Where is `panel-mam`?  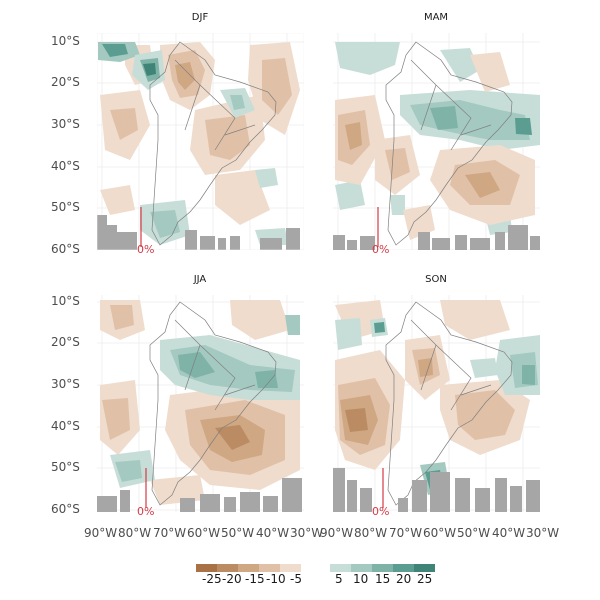 panel-mam is located at coordinates (436, 141).